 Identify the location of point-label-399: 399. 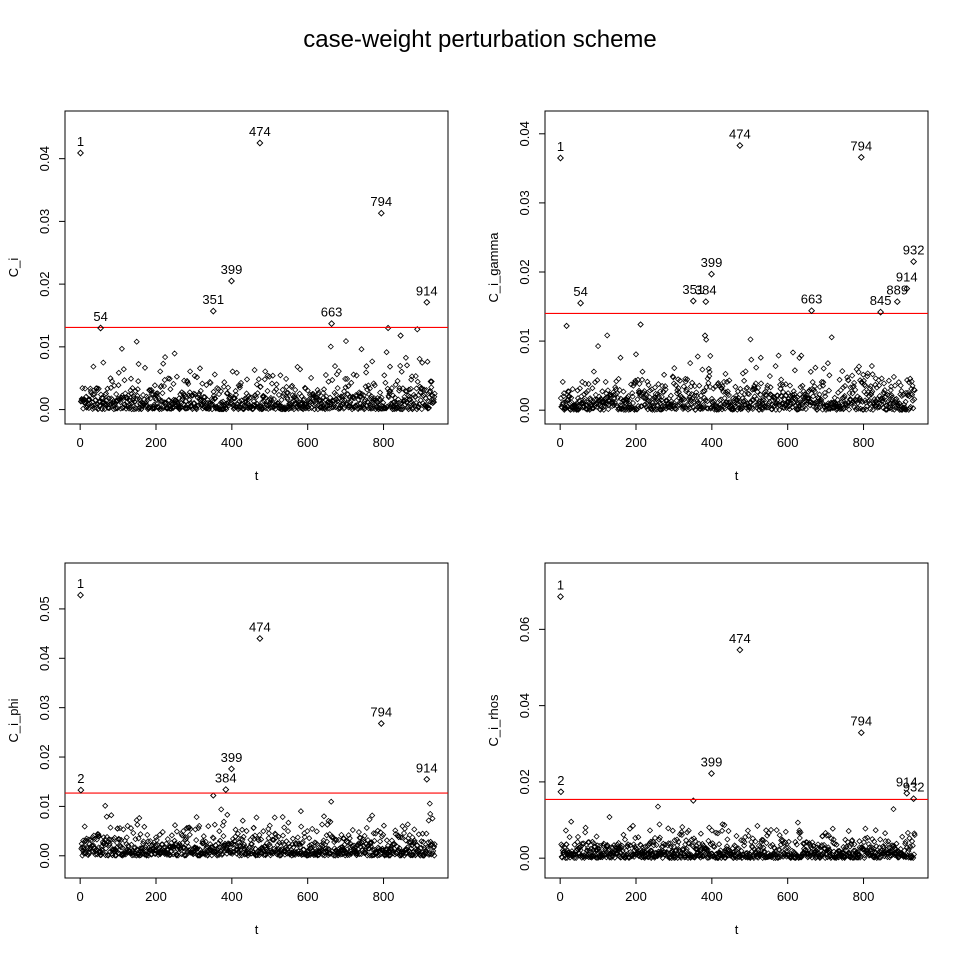
(232, 269).